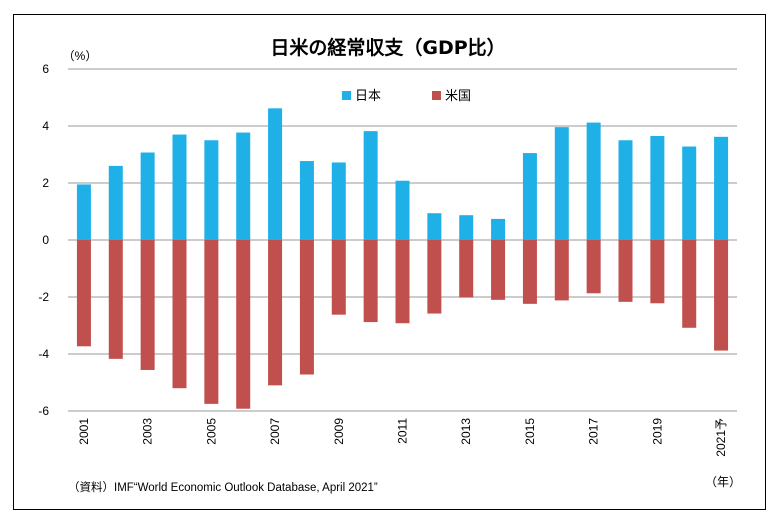 The width and height of the screenshot is (781, 528). Describe the element at coordinates (530, 431) in the screenshot. I see `x-tick-label: 2015` at that location.